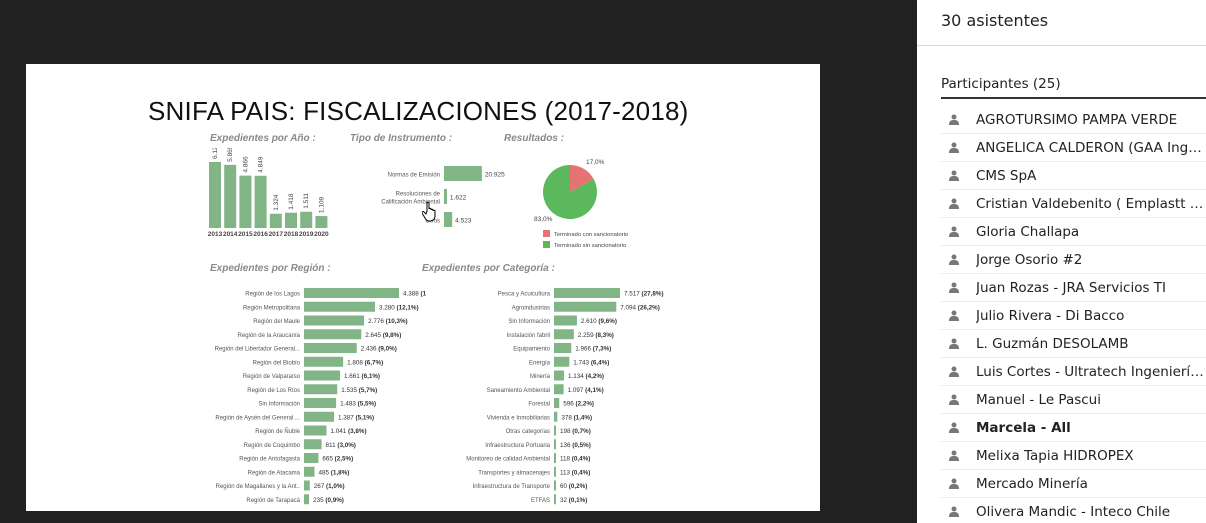 This screenshot has height=523, width=1206. I want to click on participant-name: Olivera Mandic - Inteco Chile, so click(1073, 512).